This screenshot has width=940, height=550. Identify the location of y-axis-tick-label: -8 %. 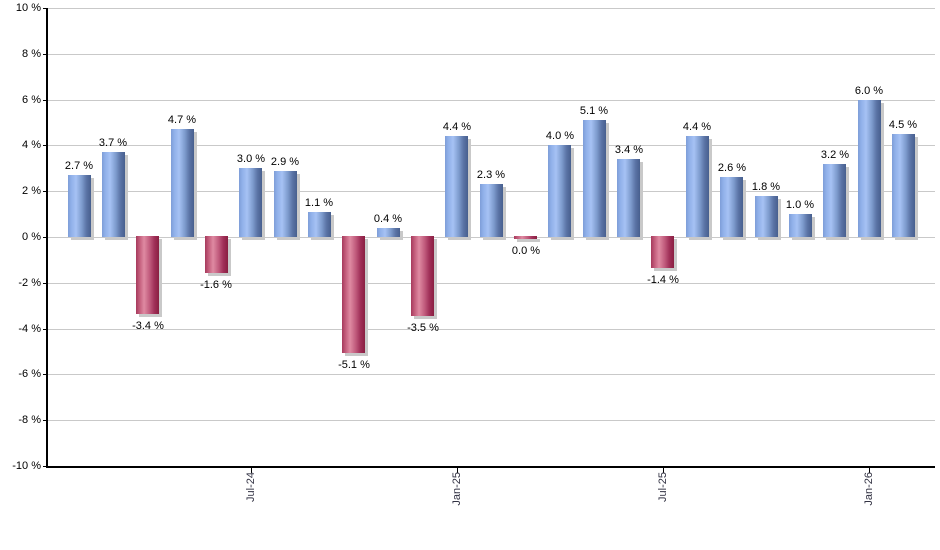
(29, 420).